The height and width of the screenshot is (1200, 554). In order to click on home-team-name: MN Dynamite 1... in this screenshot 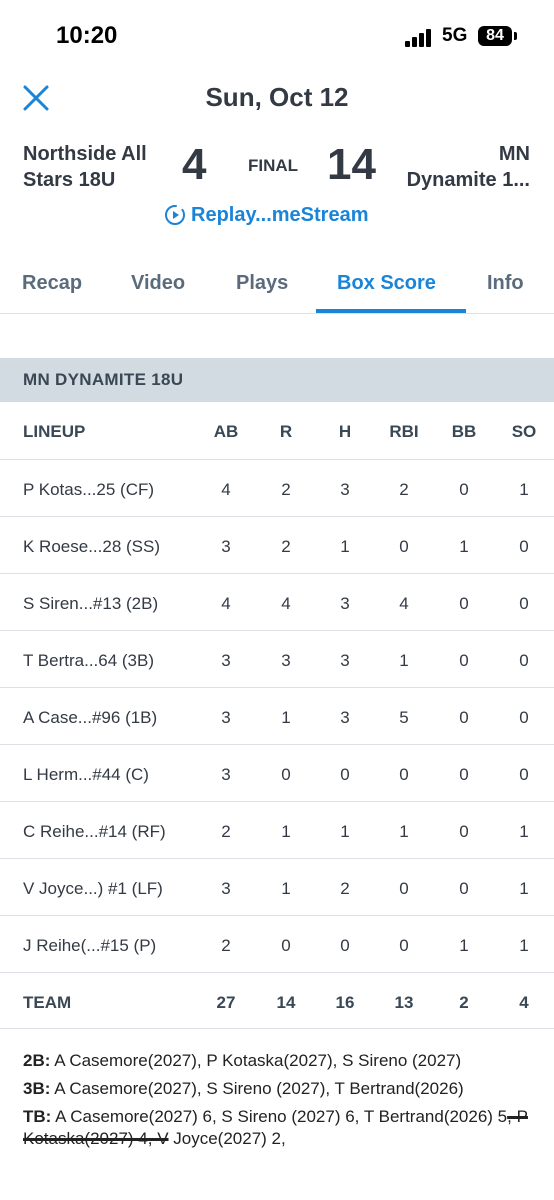, I will do `click(455, 167)`.